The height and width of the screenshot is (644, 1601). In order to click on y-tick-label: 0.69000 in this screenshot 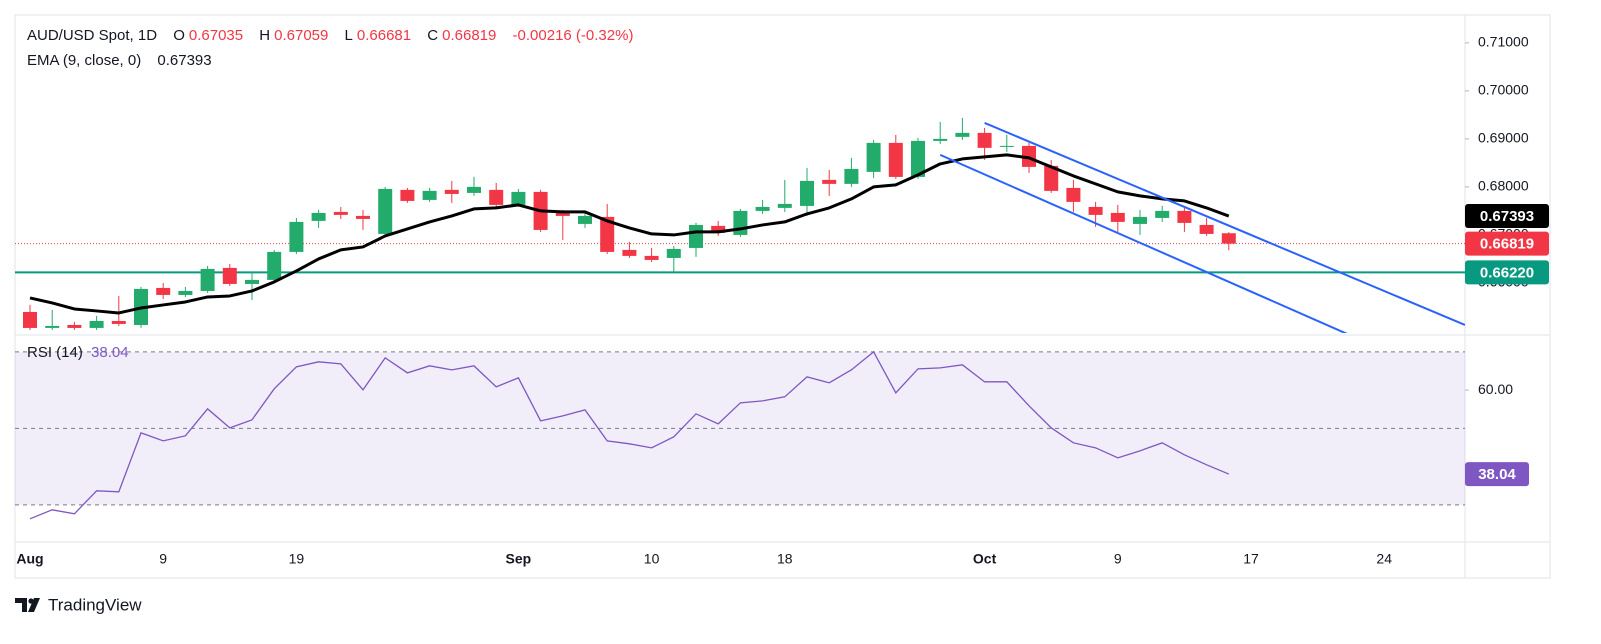, I will do `click(1503, 138)`.